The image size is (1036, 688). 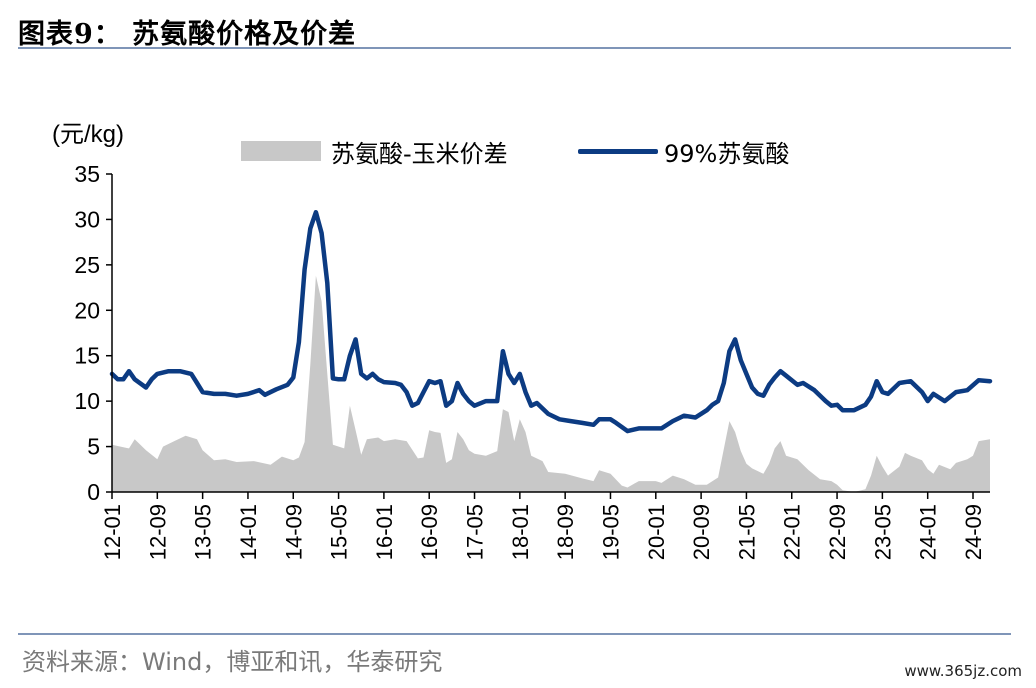 I want to click on y-tick-label: 20, so click(x=87, y=310).